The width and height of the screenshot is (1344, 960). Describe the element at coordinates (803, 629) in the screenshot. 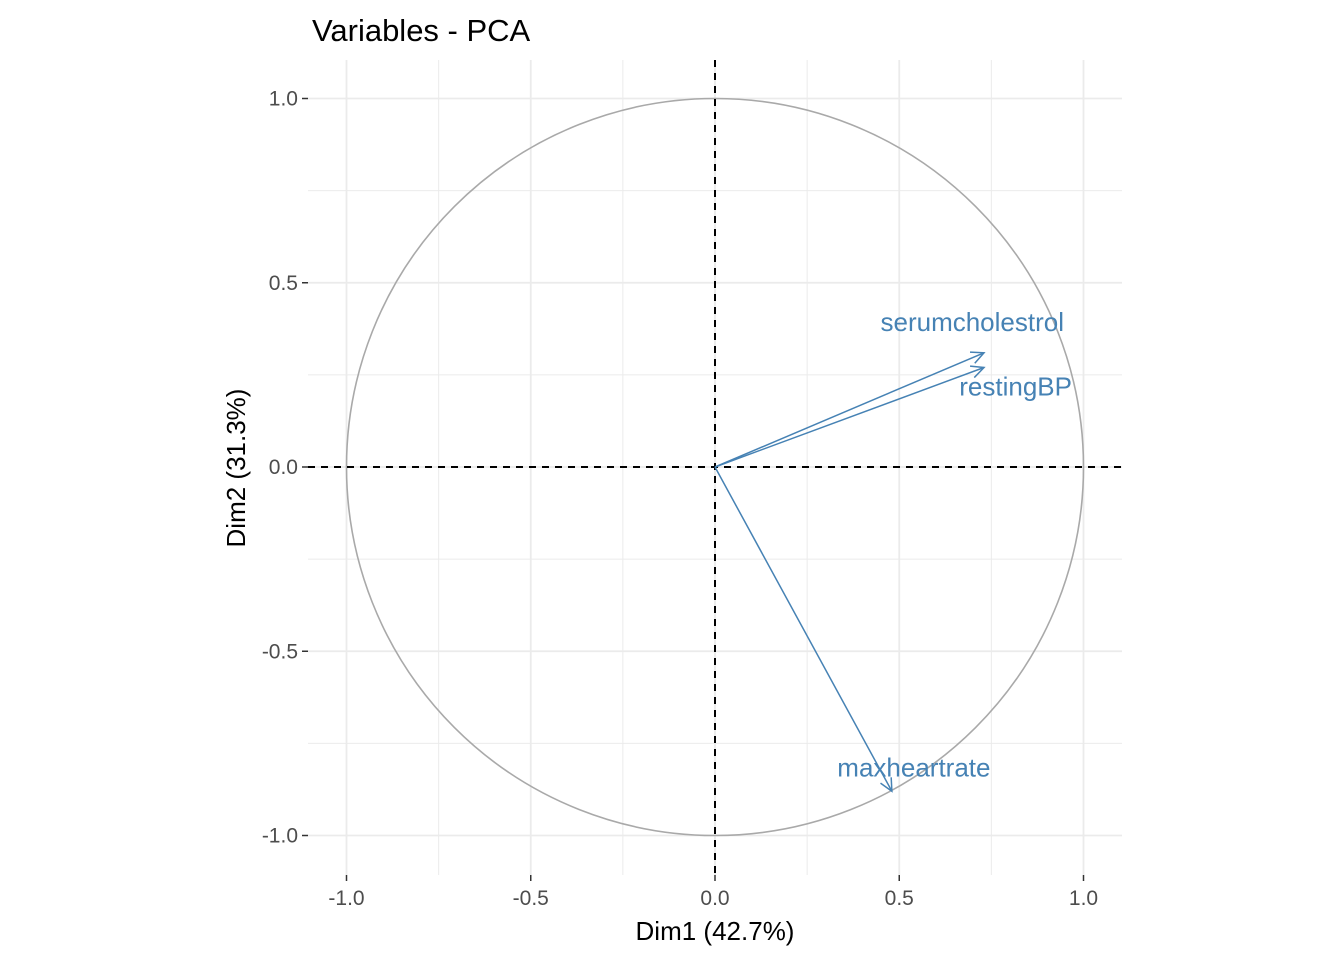

I see `arrow-maxheartrate` at that location.